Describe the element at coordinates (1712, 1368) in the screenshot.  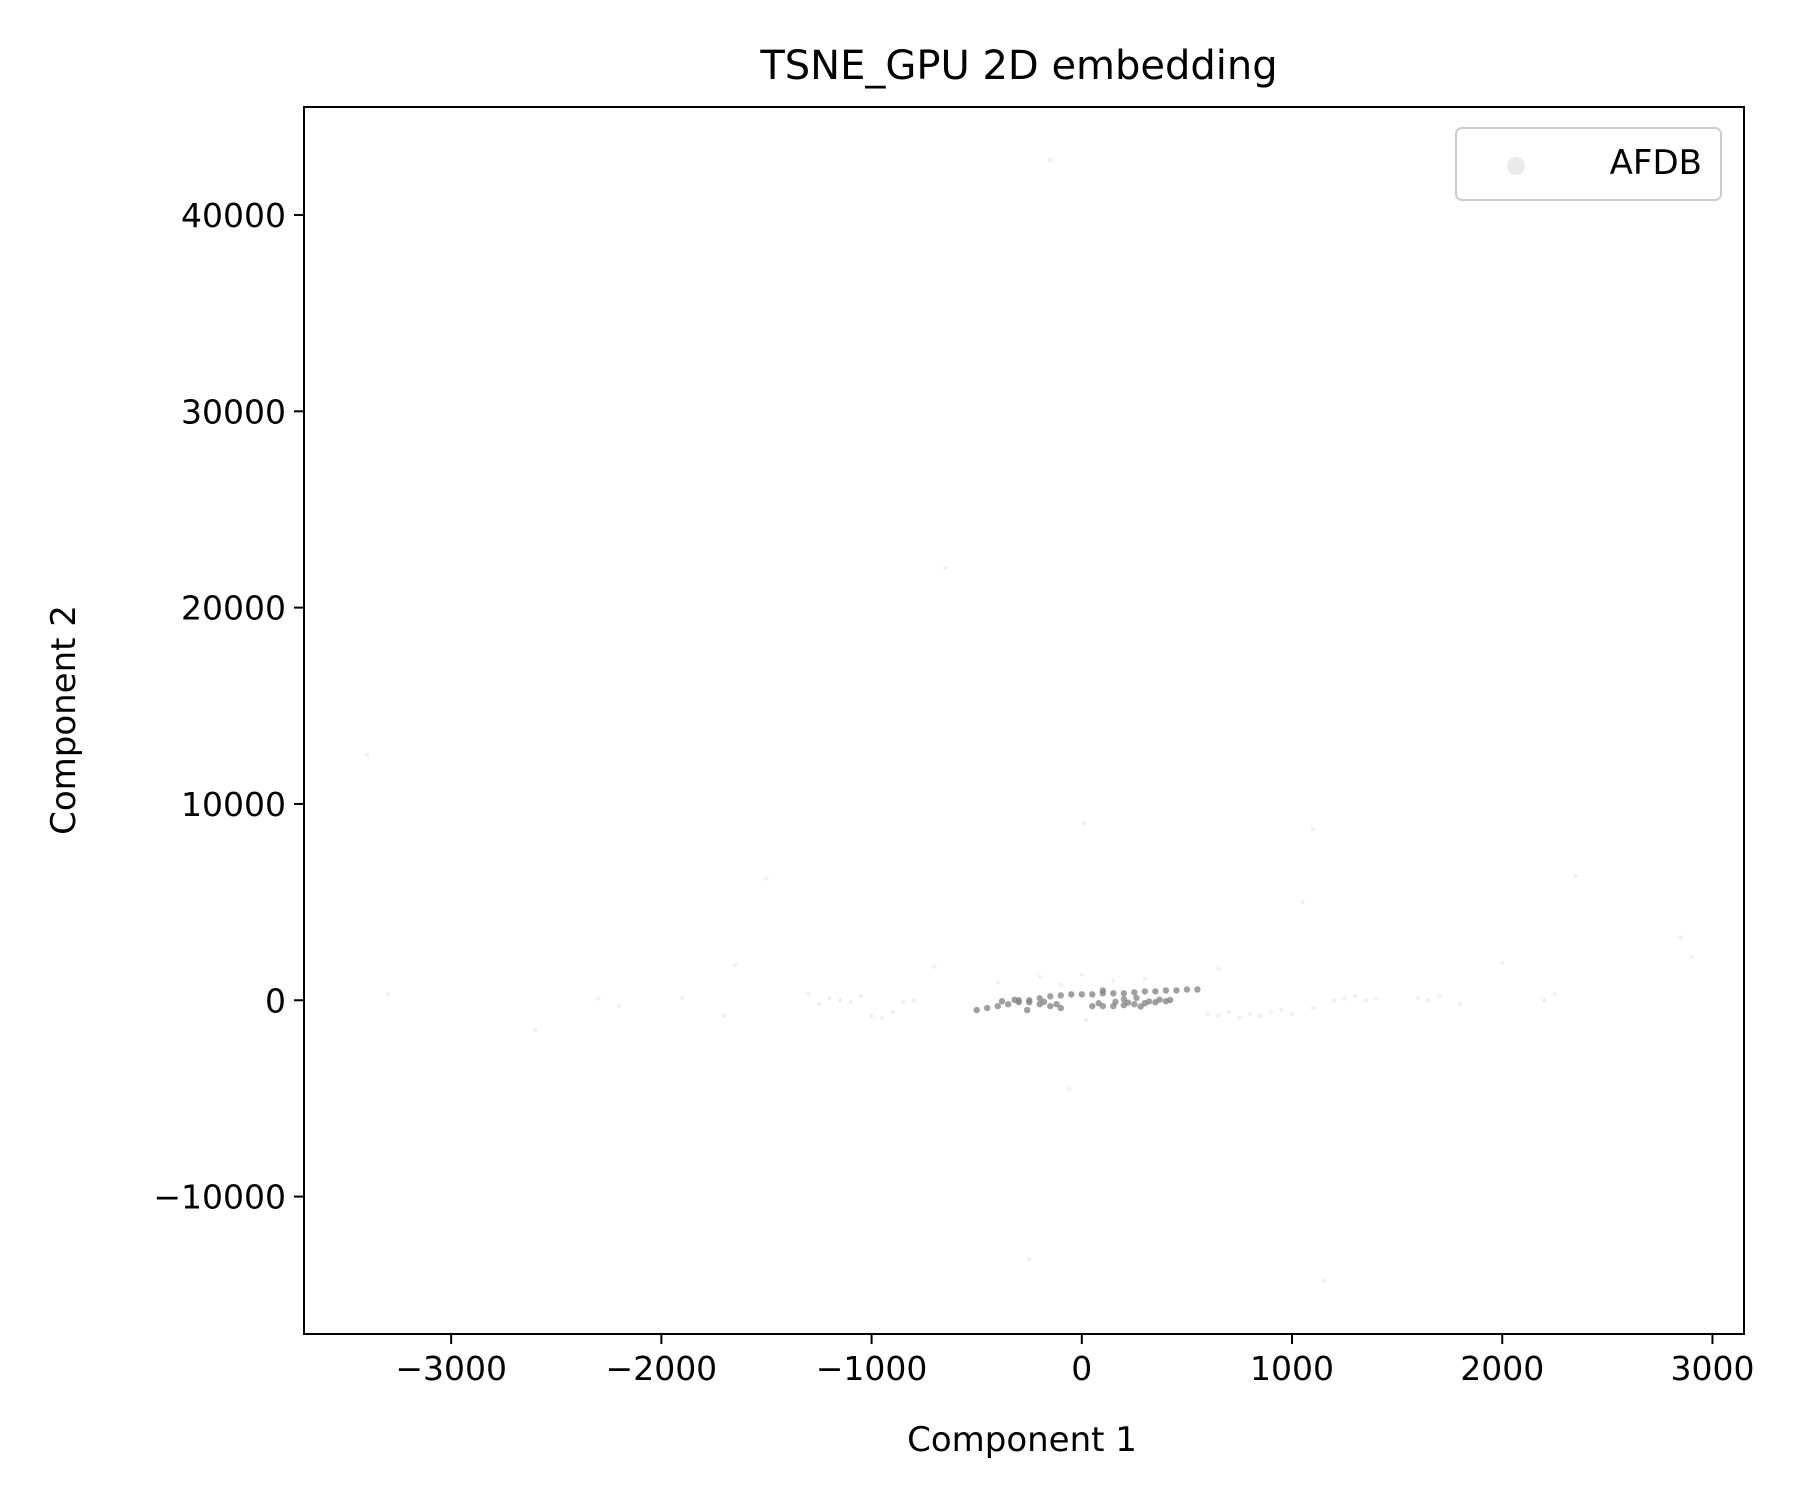
I see `x-tick-label: 3000` at that location.